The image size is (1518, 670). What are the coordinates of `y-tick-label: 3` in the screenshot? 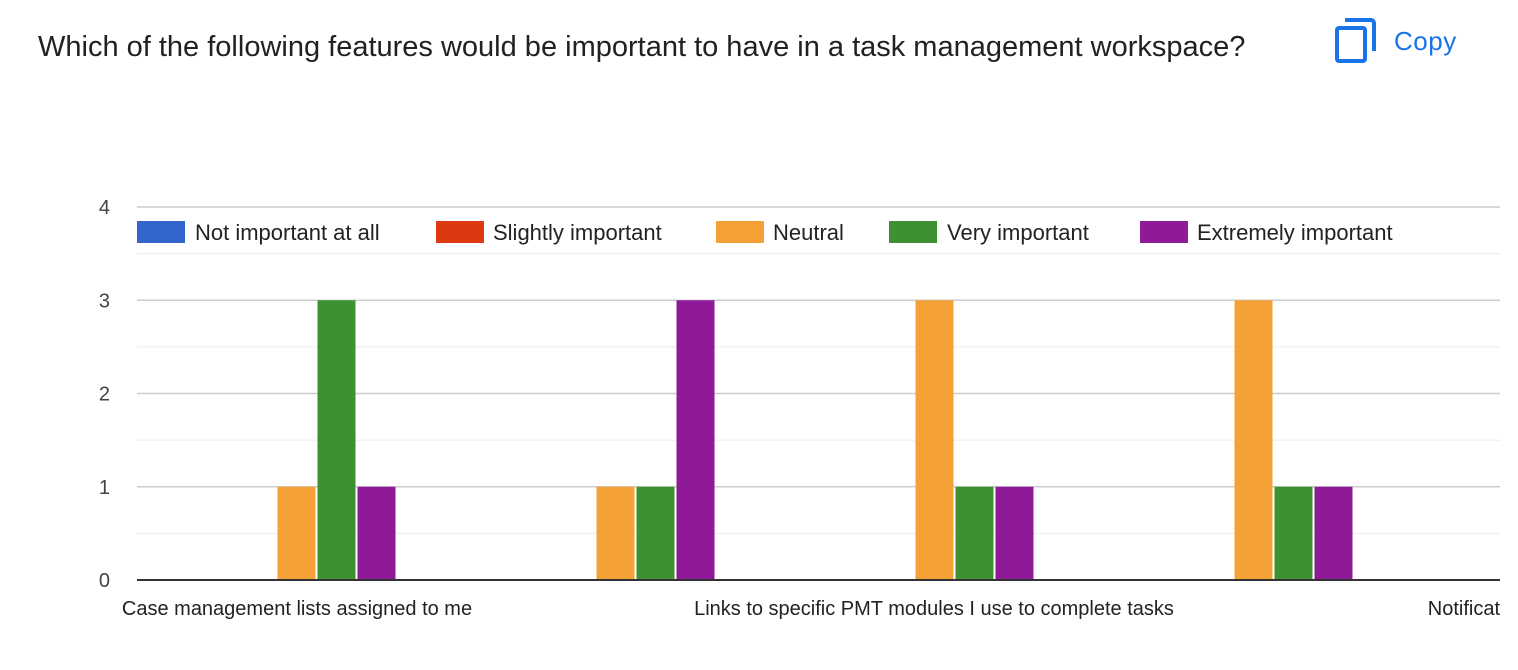 It's located at (104, 301).